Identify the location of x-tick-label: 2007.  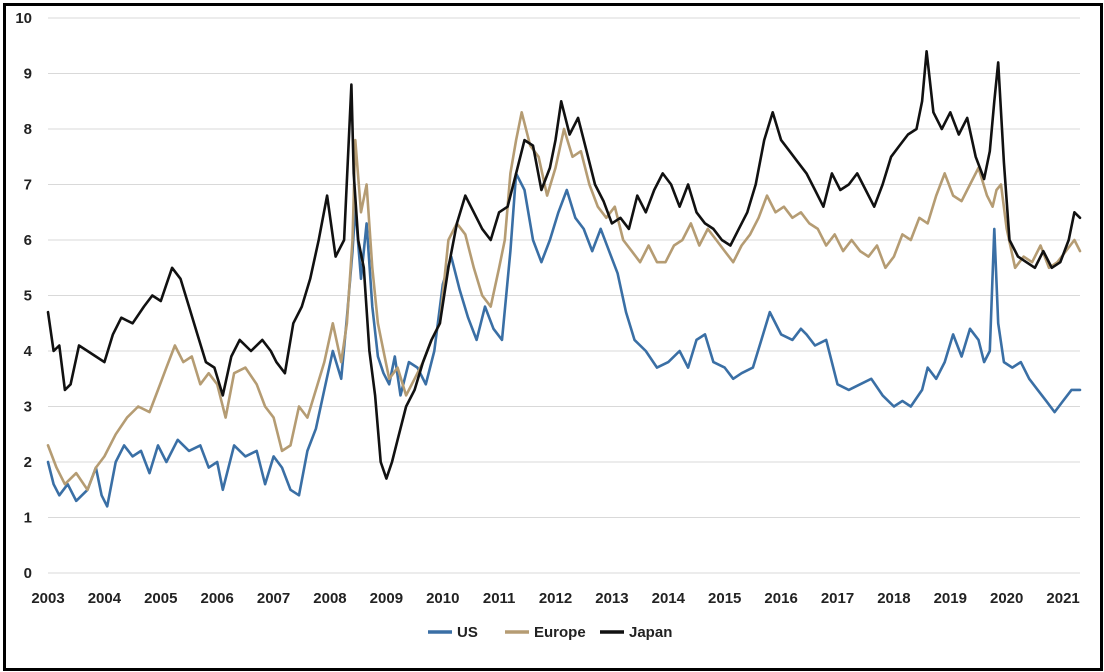
(273, 598).